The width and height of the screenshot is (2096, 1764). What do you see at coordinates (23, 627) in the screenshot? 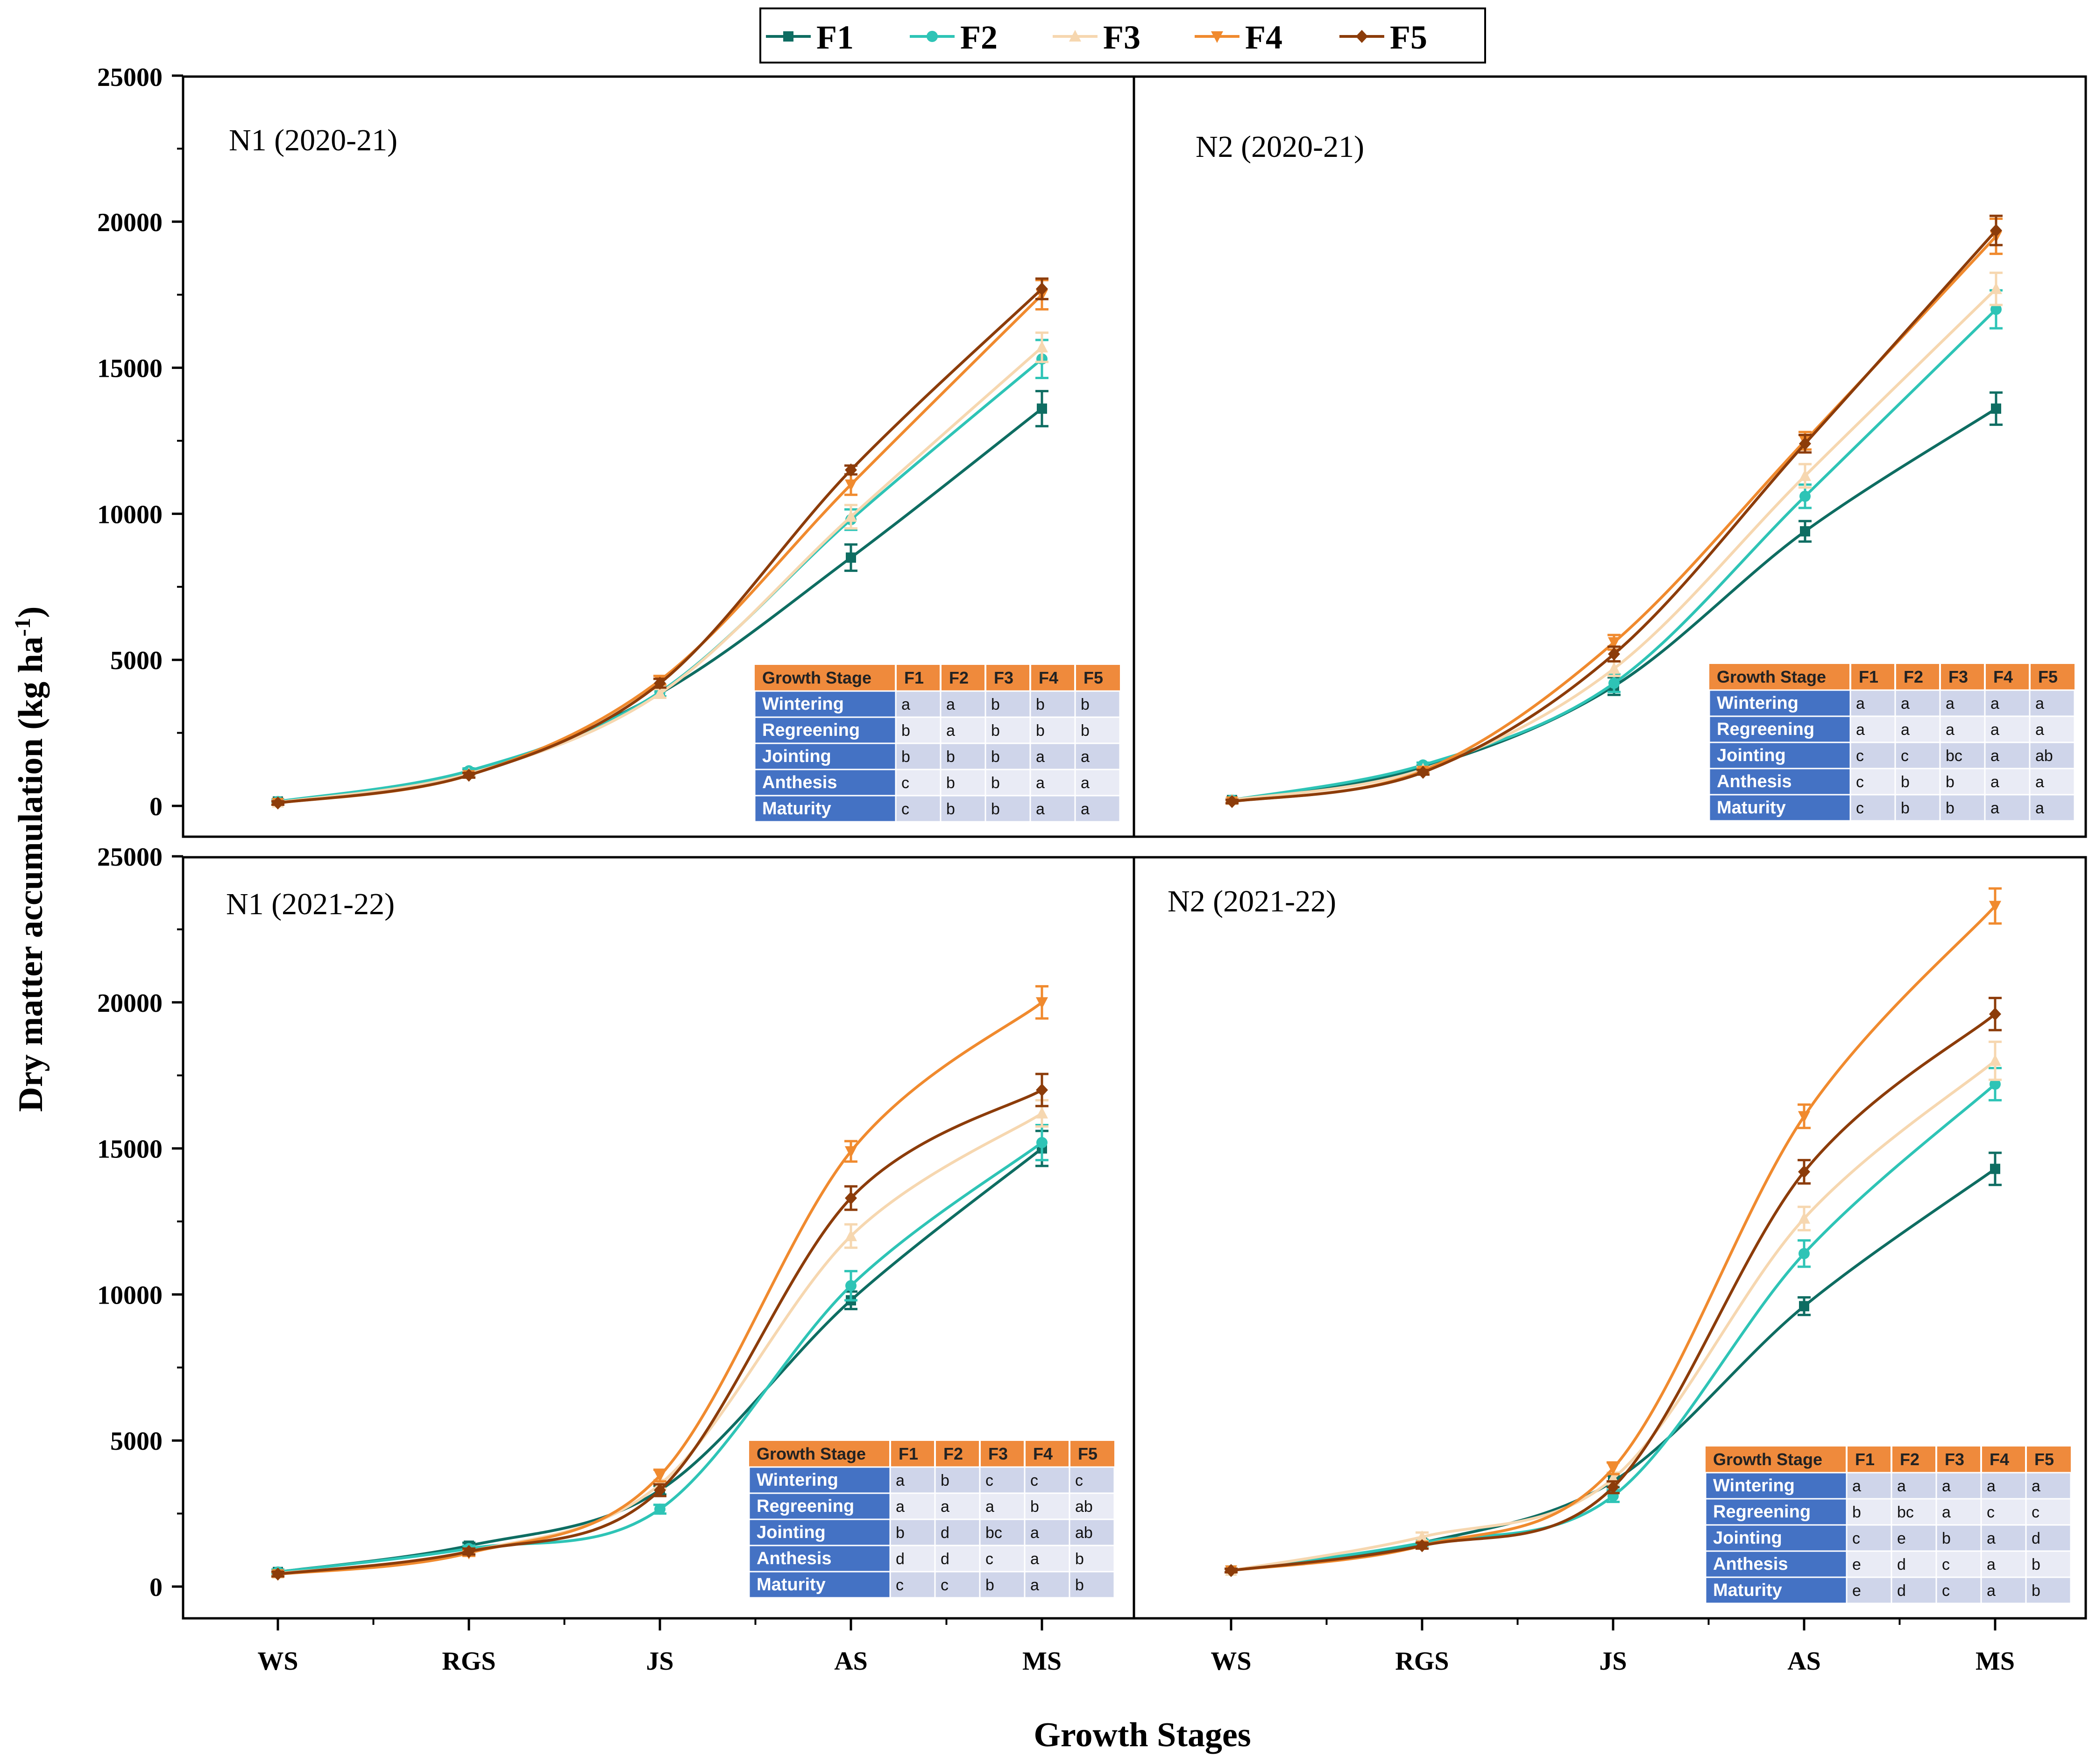
I see `y-axis-title-superscript: -1` at bounding box center [23, 627].